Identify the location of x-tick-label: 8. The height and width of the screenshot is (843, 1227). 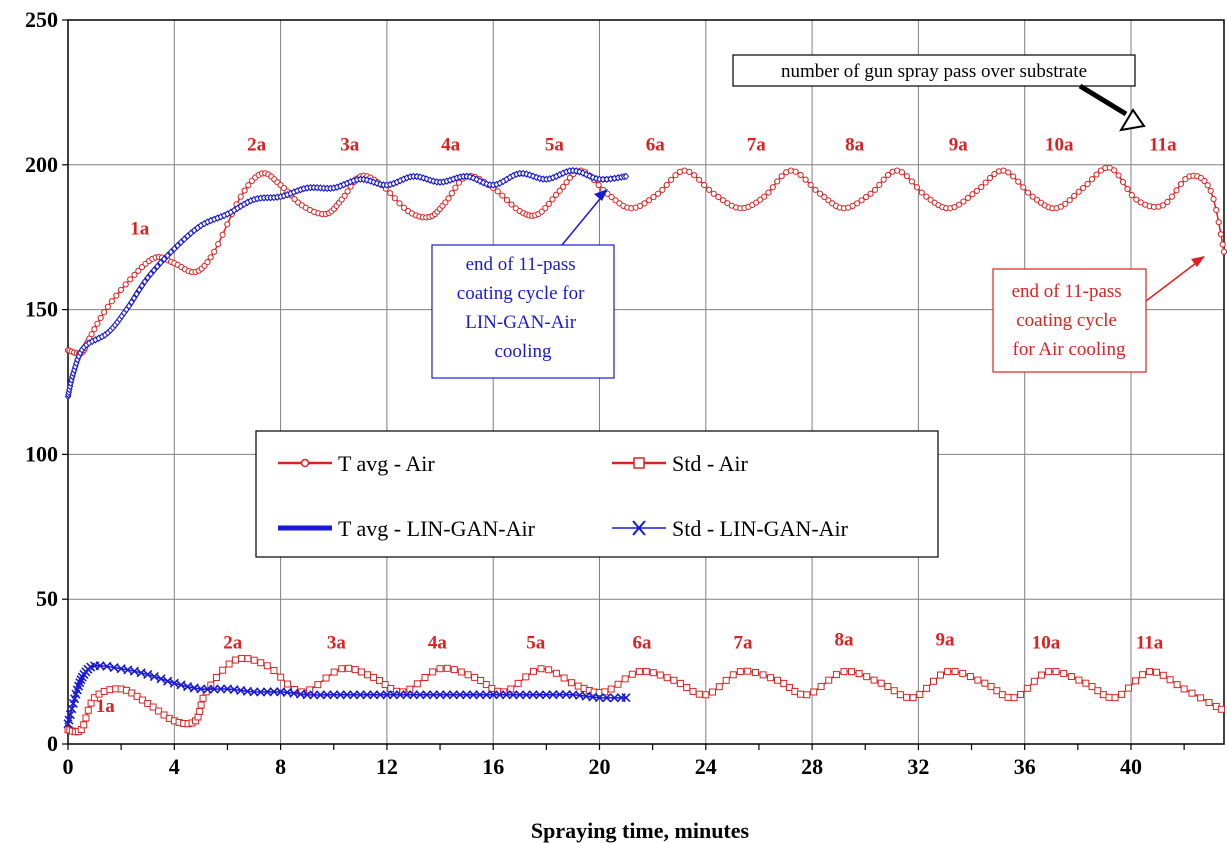
(280, 766).